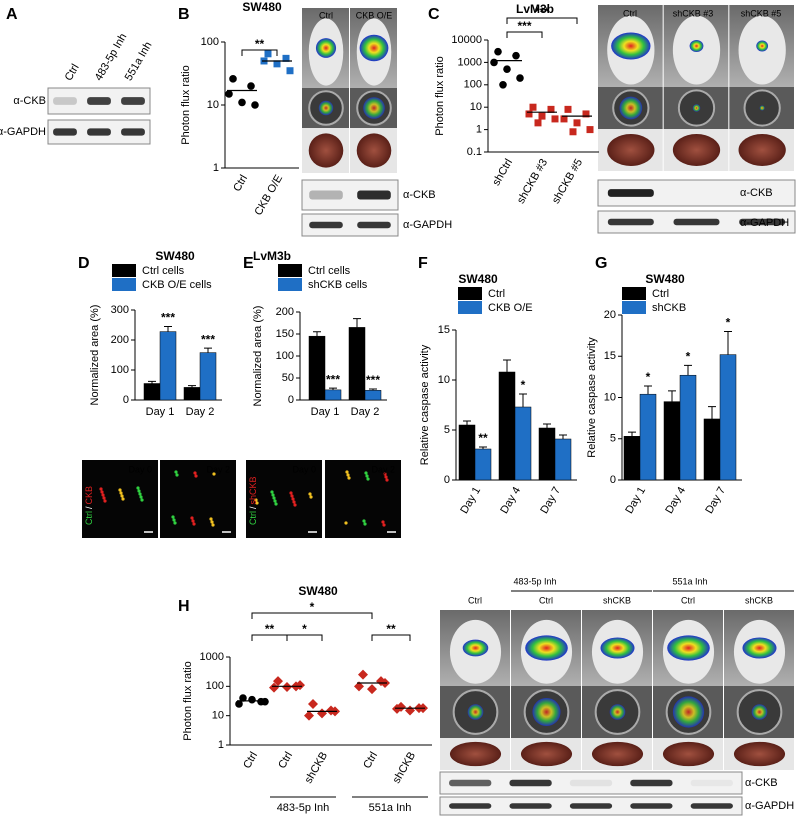 The height and width of the screenshot is (817, 800). I want to click on micrograph, so click(284, 499).